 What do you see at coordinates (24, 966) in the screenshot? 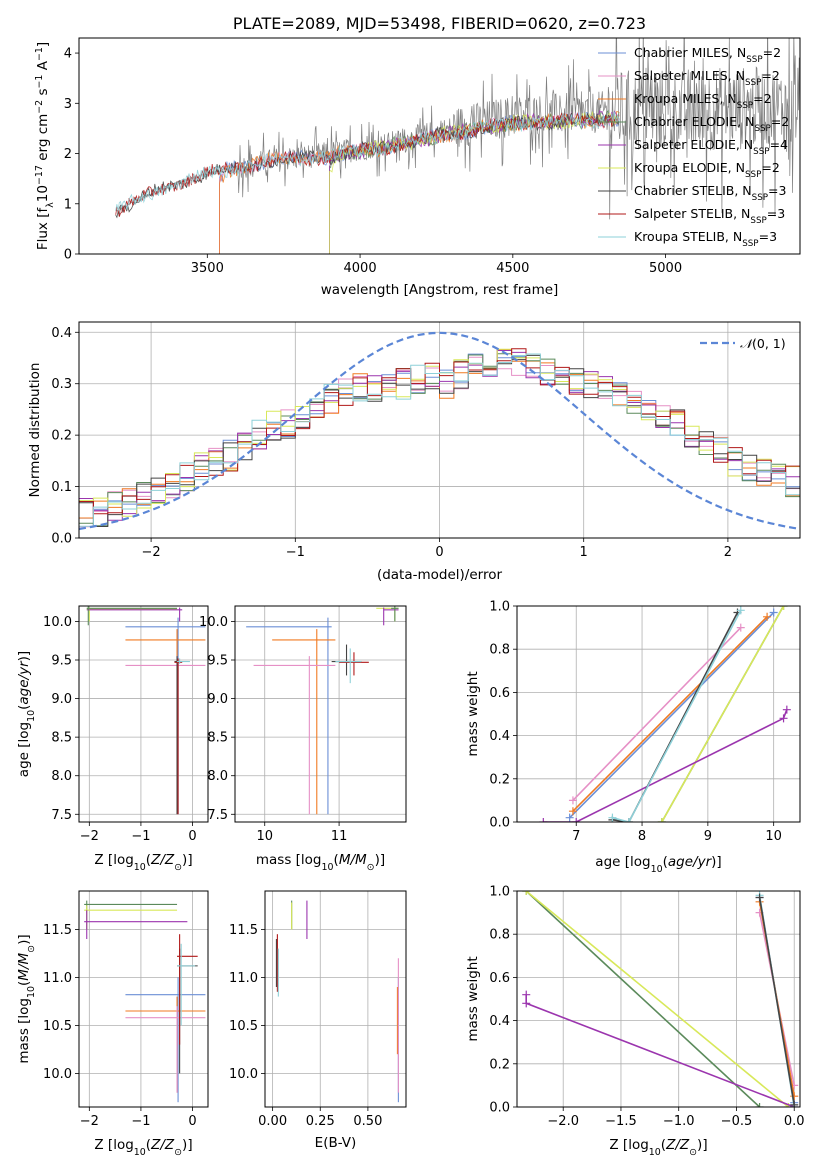
I see `label-part: M/M` at bounding box center [24, 966].